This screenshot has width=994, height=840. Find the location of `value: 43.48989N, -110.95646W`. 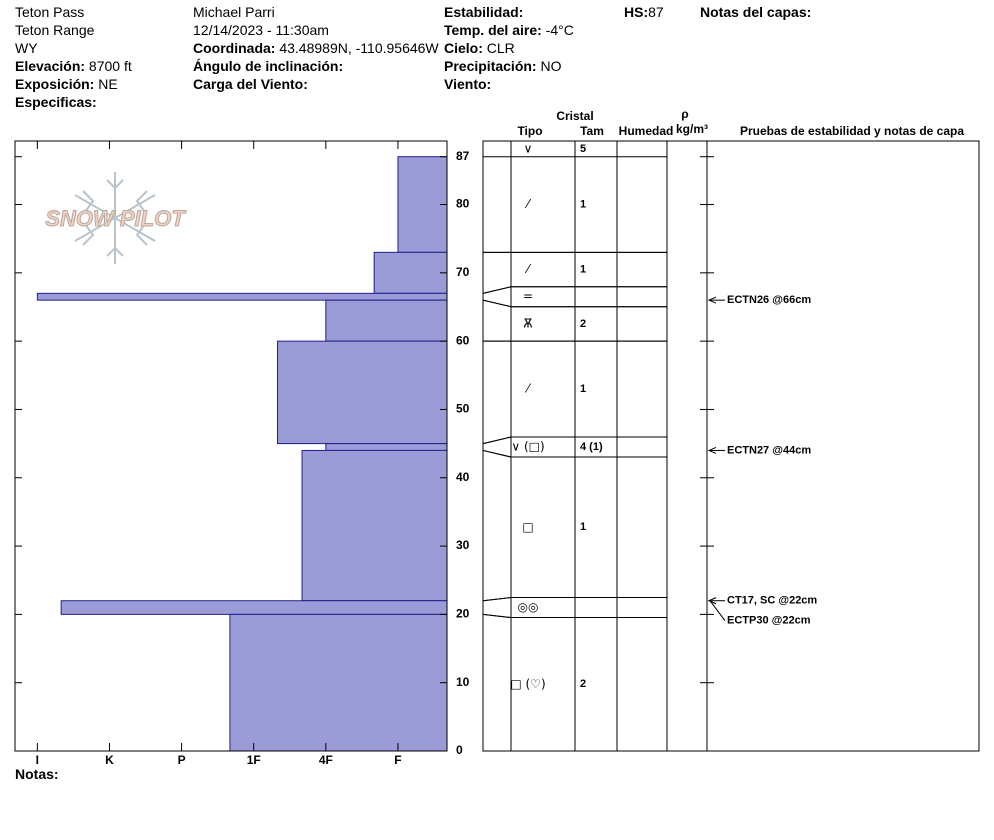

value: 43.48989N, -110.95646W is located at coordinates (359, 48).